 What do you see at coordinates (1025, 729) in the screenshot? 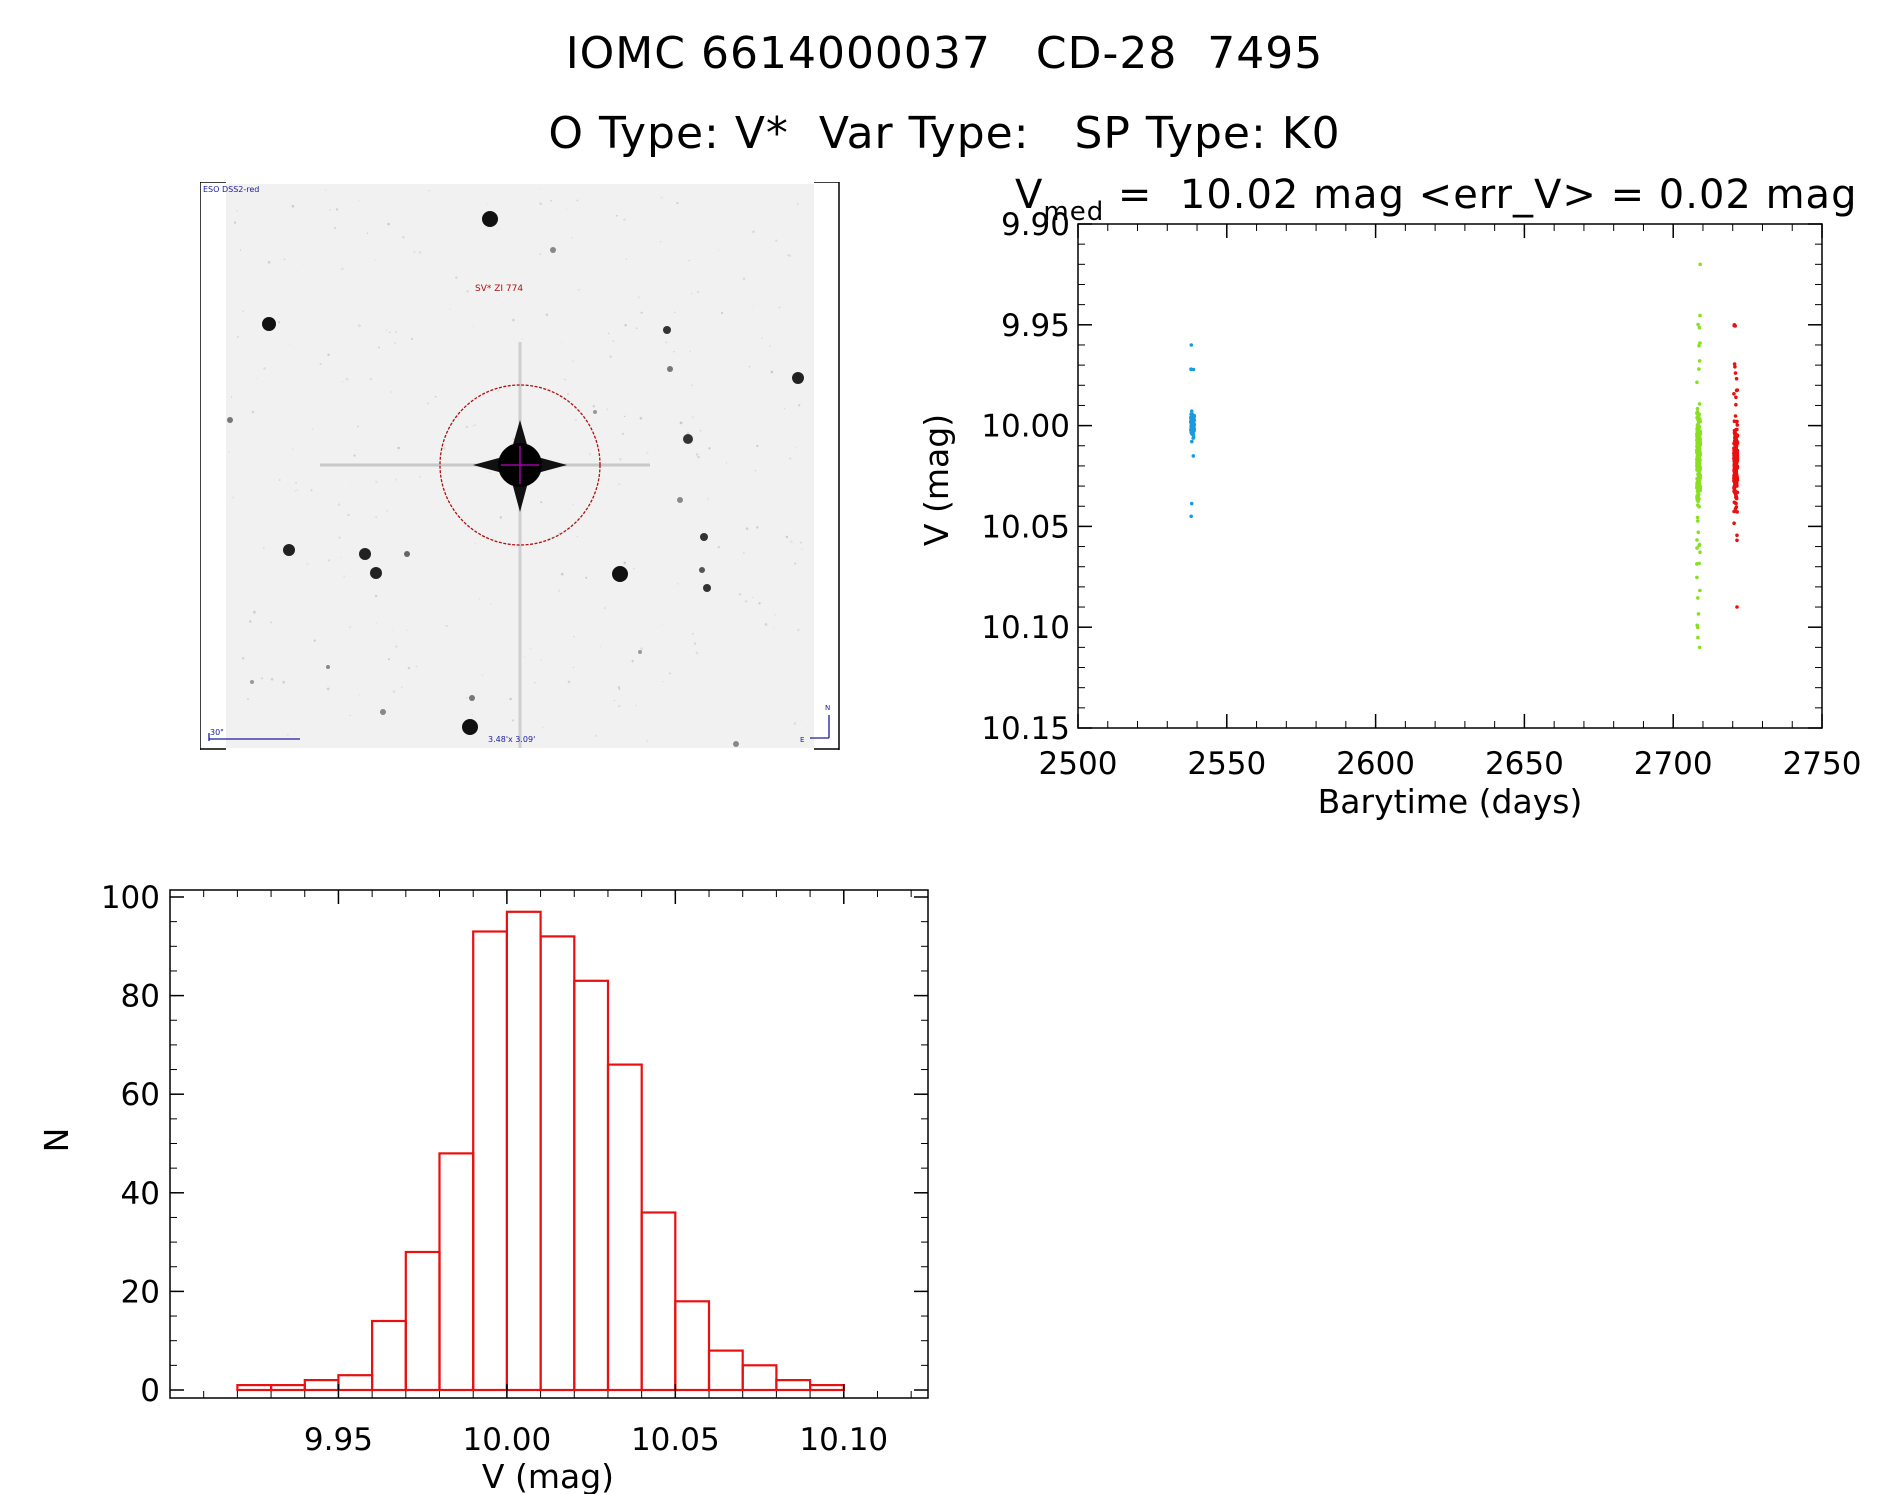
I see `y-tick-label: 10.15` at bounding box center [1025, 729].